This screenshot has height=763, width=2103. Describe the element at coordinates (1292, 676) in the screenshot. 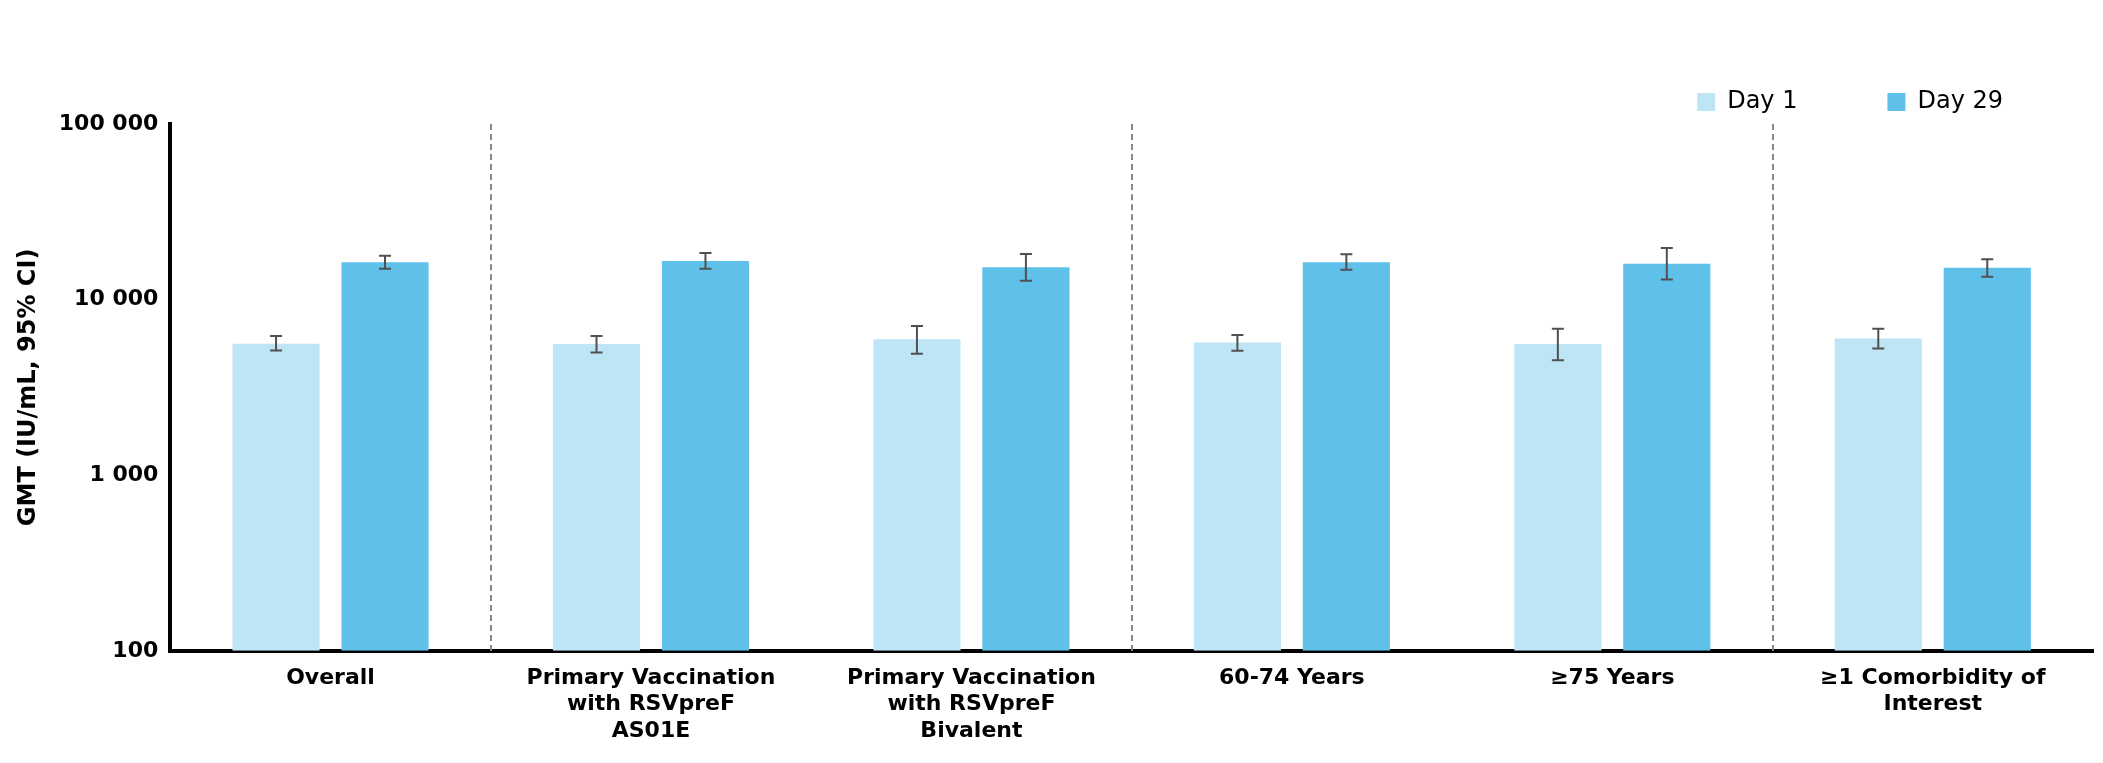

I see `x-tick-label: 60-74 Years` at that location.